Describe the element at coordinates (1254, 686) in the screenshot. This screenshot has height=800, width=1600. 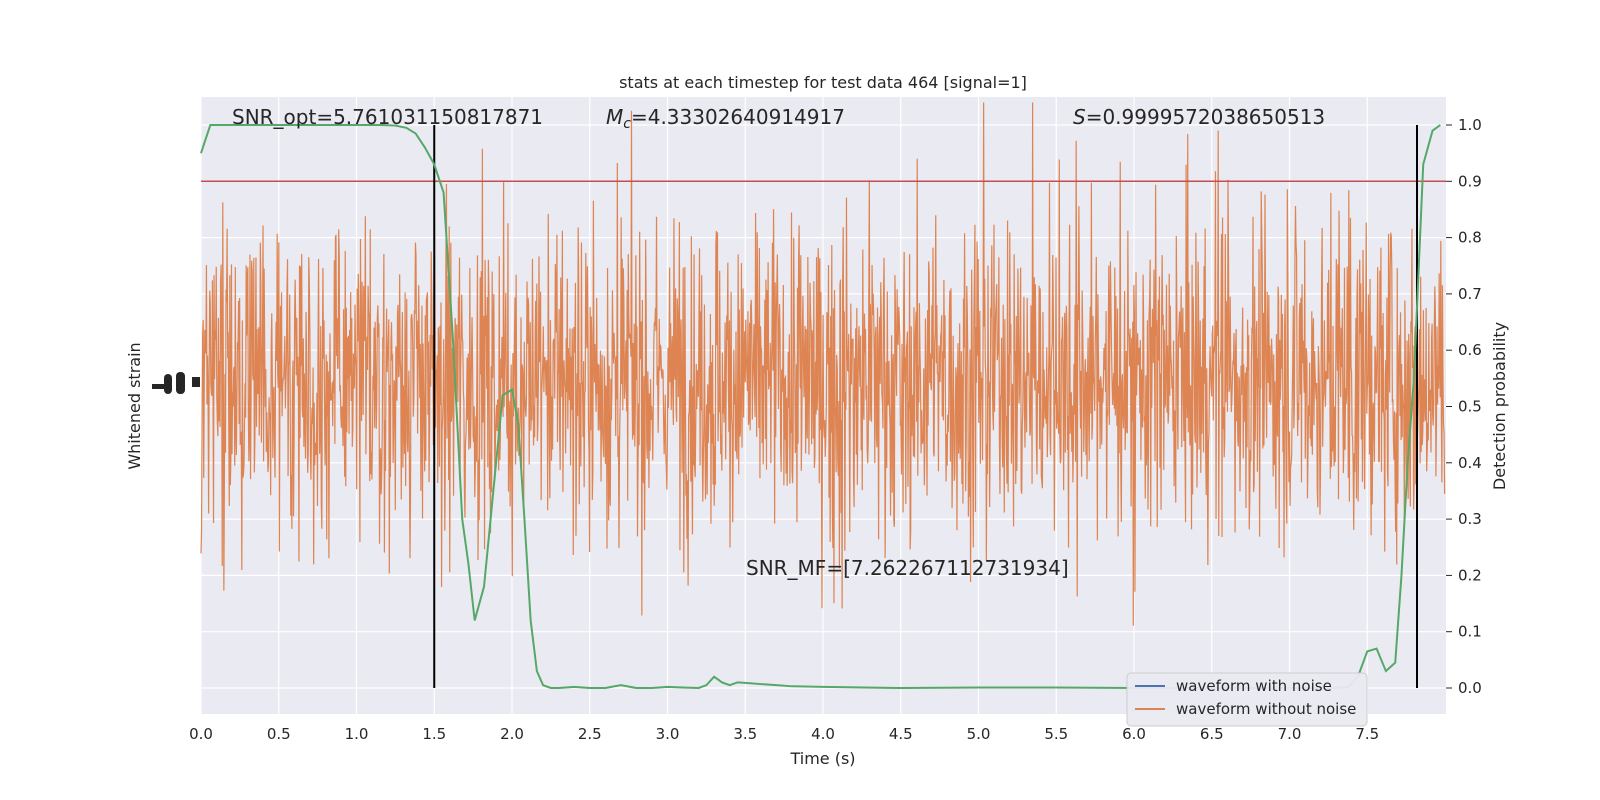
I see `legend-label-with-noise: waveform with noise` at that location.